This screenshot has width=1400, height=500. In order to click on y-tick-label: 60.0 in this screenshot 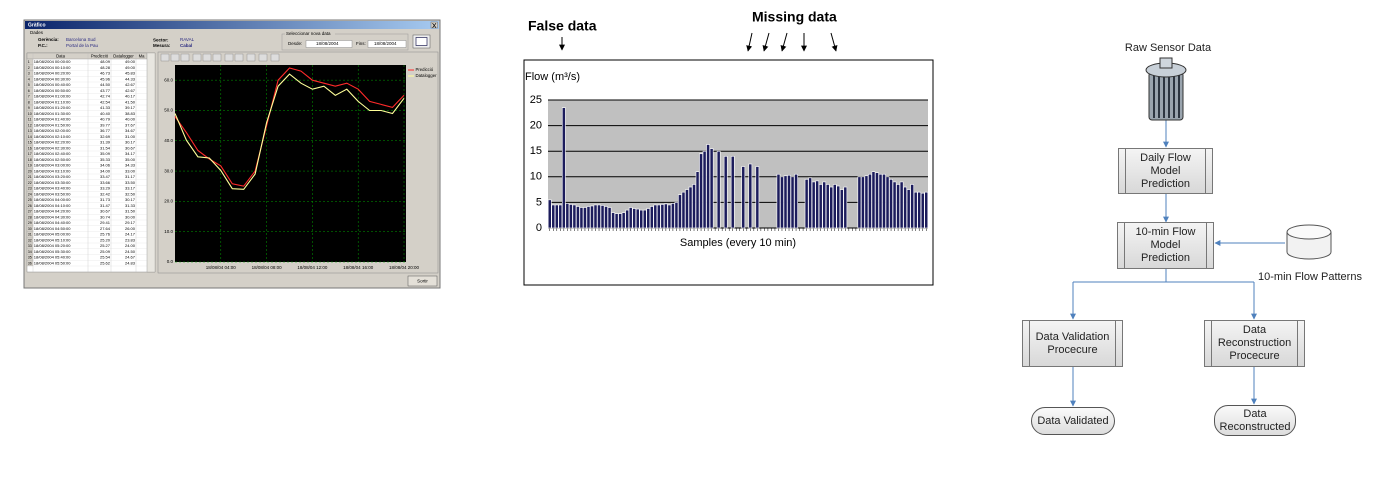, I will do `click(168, 79)`.